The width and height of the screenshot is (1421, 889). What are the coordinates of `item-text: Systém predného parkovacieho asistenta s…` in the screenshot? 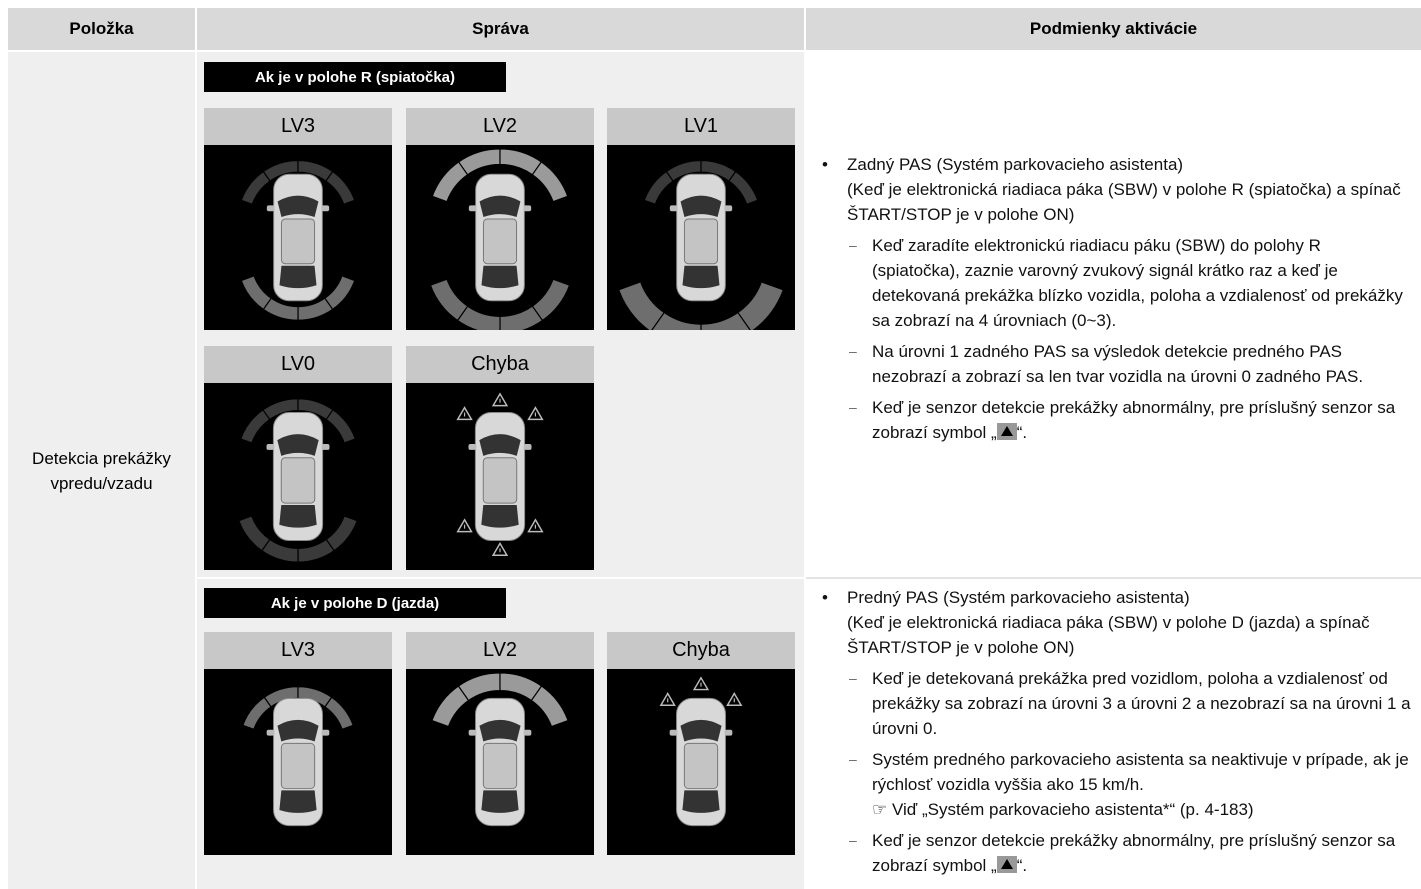 It's located at (1140, 772).